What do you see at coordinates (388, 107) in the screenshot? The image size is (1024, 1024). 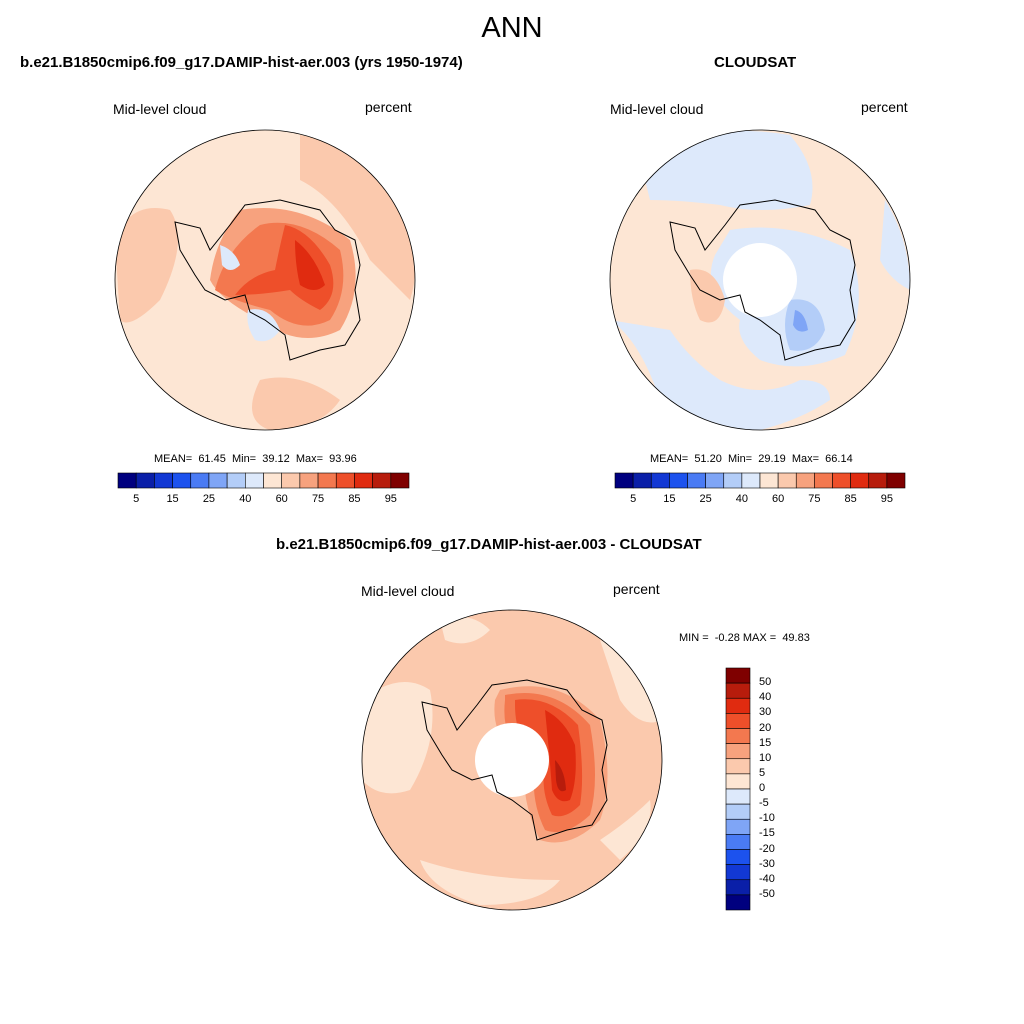 I see `panel-1-units-label: percent` at bounding box center [388, 107].